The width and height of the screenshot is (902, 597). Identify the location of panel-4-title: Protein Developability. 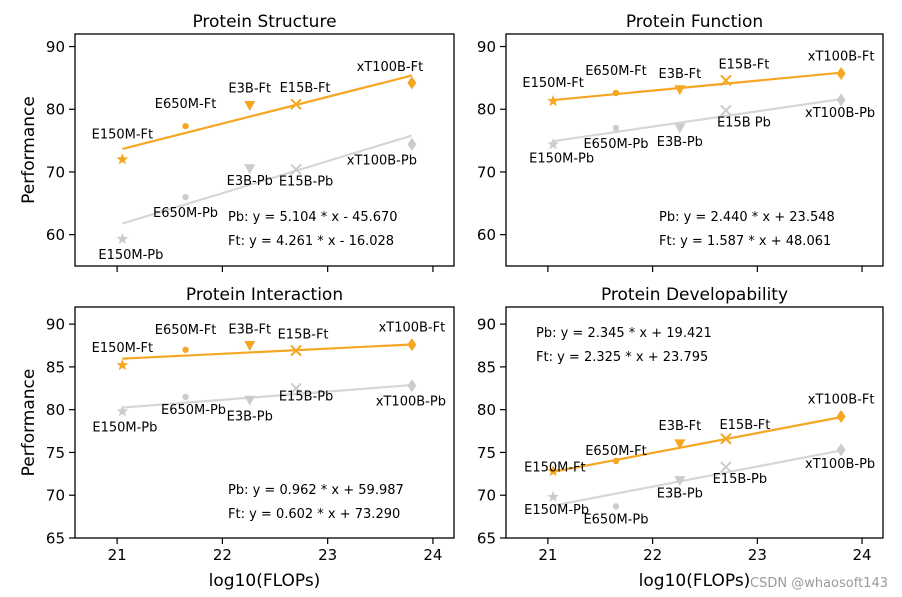
(694, 295).